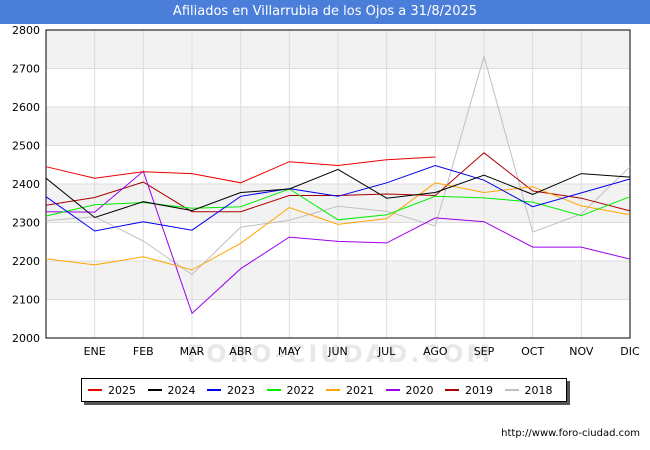 The height and width of the screenshot is (450, 650). I want to click on x-tick-label: SEP, so click(484, 351).